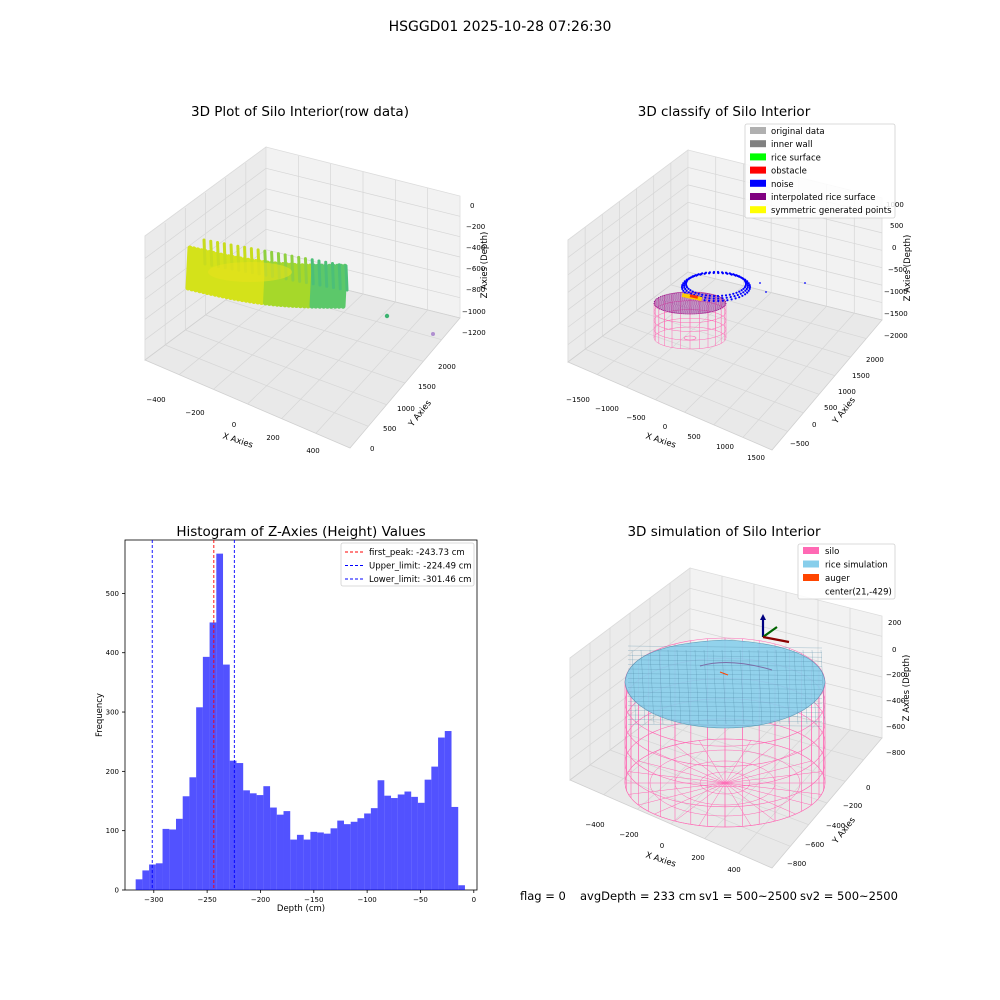 Image resolution: width=1000 pixels, height=1000 pixels. Describe the element at coordinates (858, 593) in the screenshot. I see `simulation-legend-label: center(21,-429)` at that location.